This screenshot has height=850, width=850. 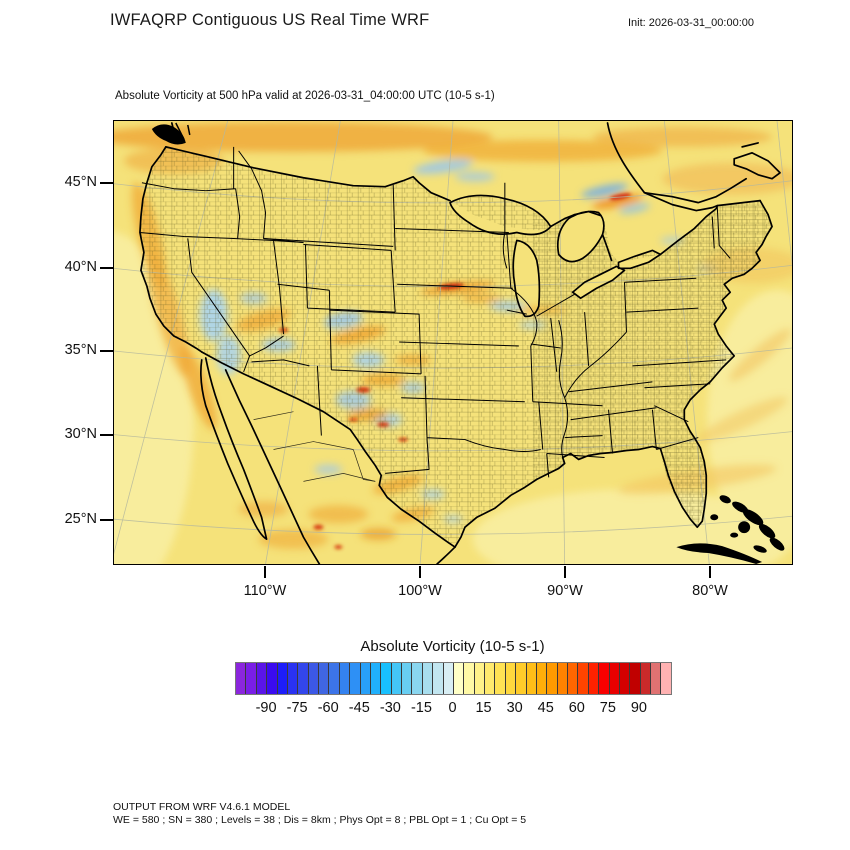 I want to click on caribbean-islands, so click(x=730, y=529).